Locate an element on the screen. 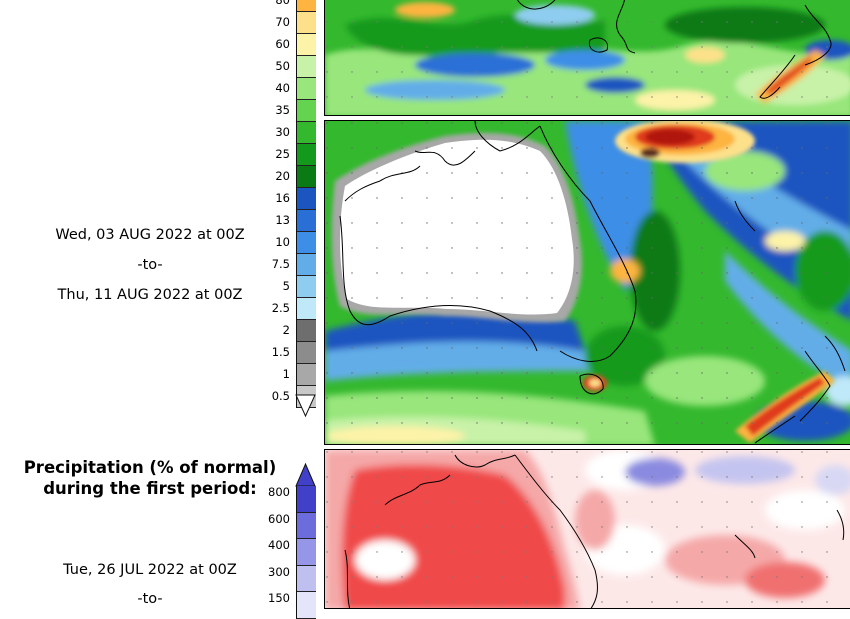  colorbar-tick-label: 600 is located at coordinates (279, 518).